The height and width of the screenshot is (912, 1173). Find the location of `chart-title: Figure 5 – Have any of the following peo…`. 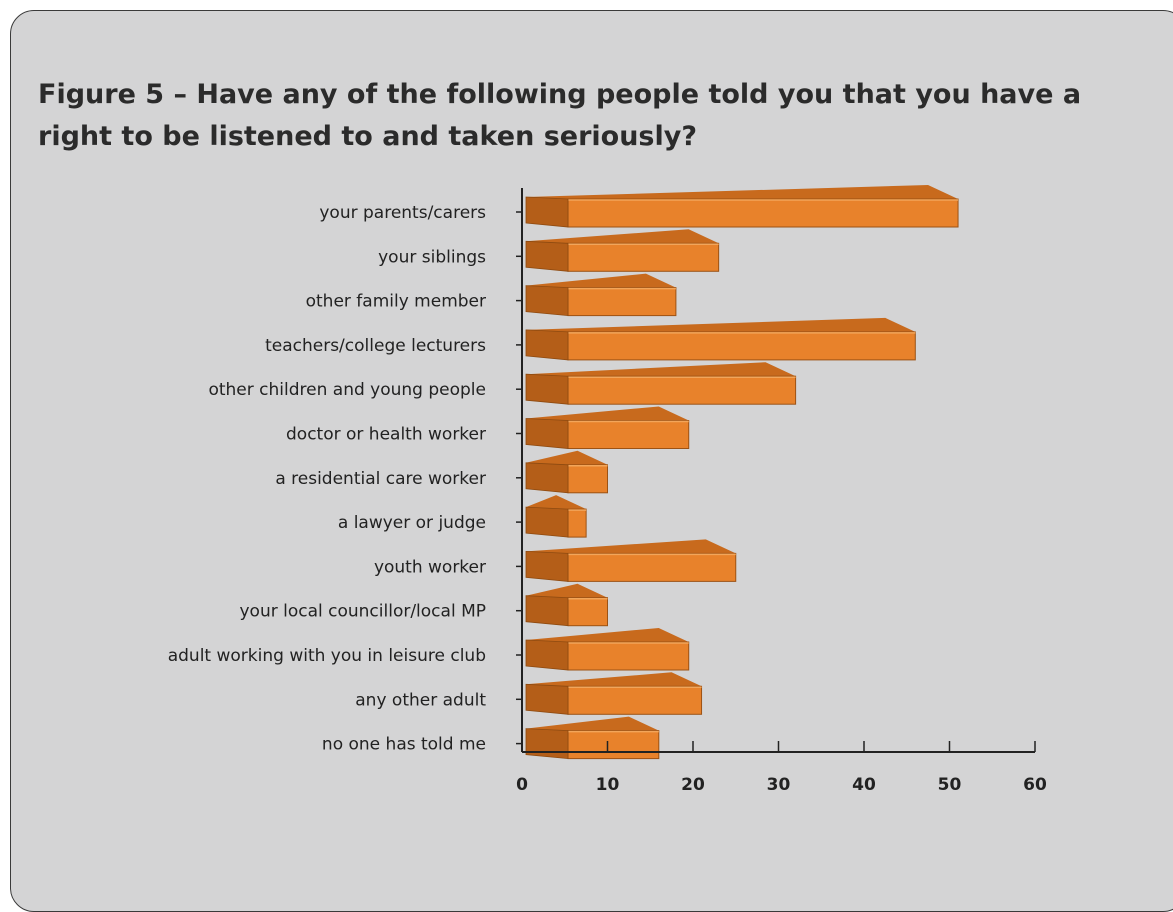

chart-title: Figure 5 – Have any of the following peo… is located at coordinates (560, 115).